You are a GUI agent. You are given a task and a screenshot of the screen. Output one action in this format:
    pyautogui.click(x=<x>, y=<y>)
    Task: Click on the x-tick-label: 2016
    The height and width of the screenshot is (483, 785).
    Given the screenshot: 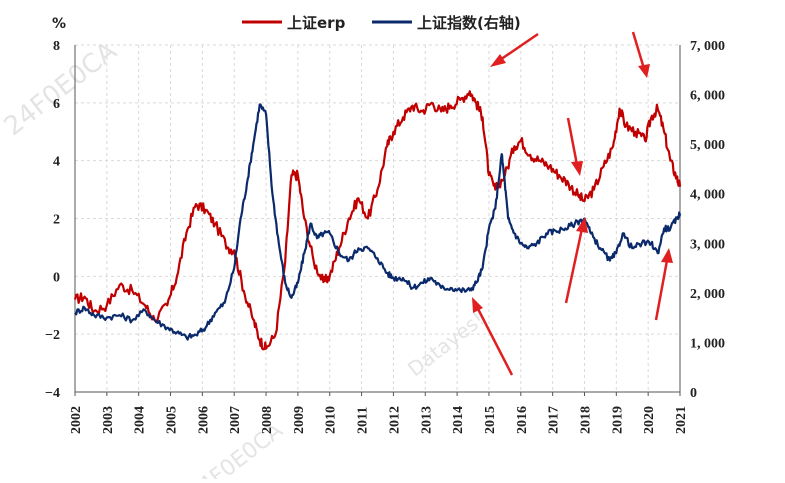 What is the action you would take?
    pyautogui.click(x=522, y=420)
    